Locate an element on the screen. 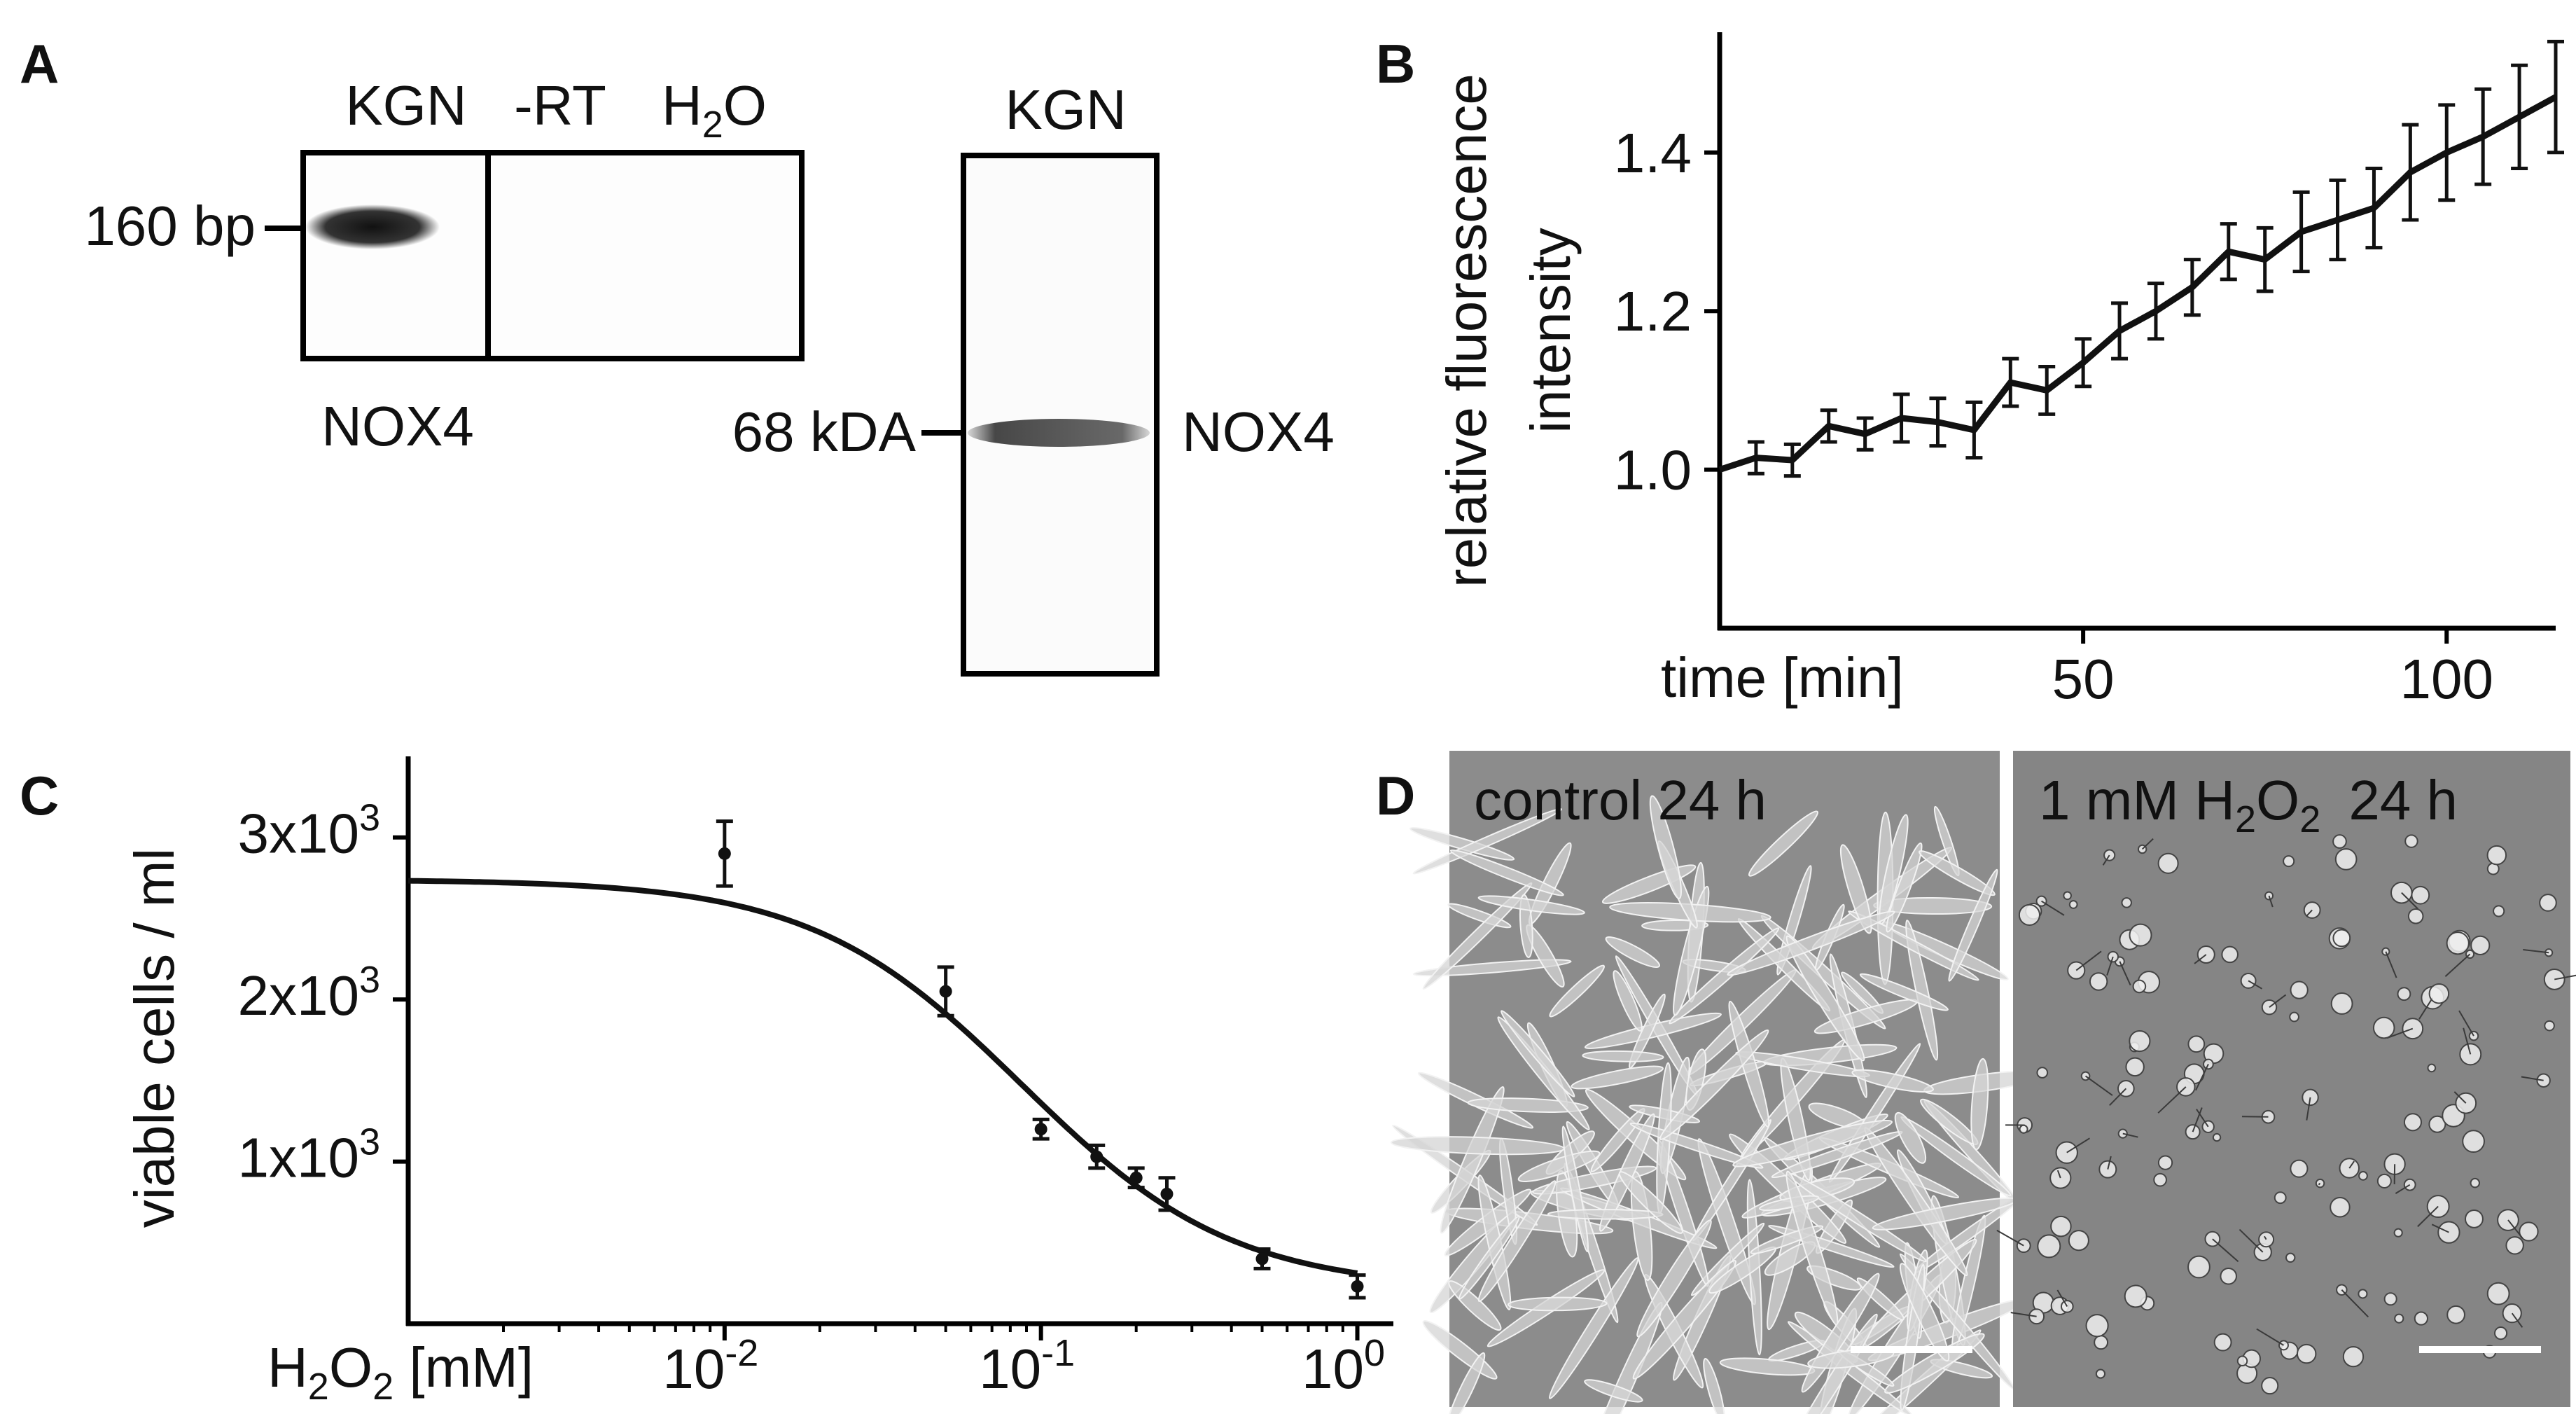 The height and width of the screenshot is (1414, 2576). panel-label-a: A is located at coordinates (39, 64).